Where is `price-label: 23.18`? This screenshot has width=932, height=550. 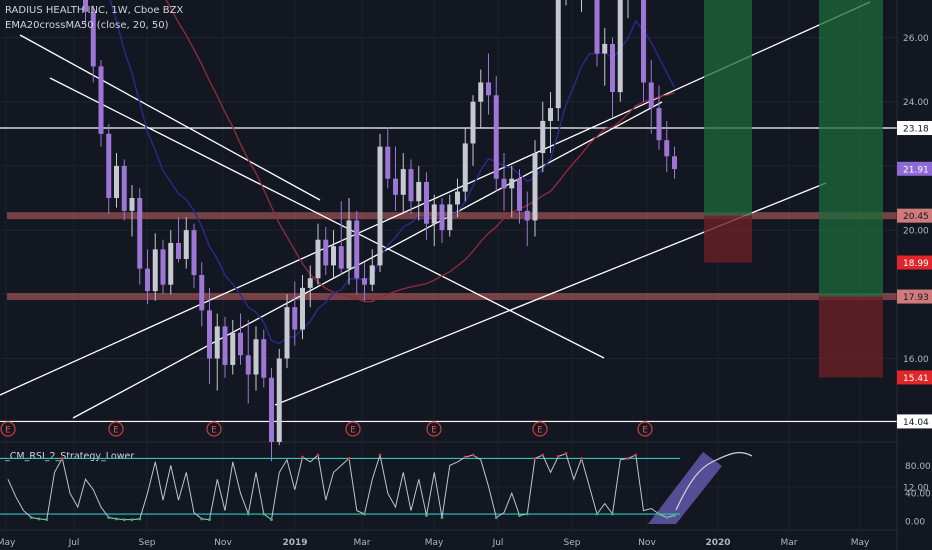 price-label: 23.18 is located at coordinates (916, 130).